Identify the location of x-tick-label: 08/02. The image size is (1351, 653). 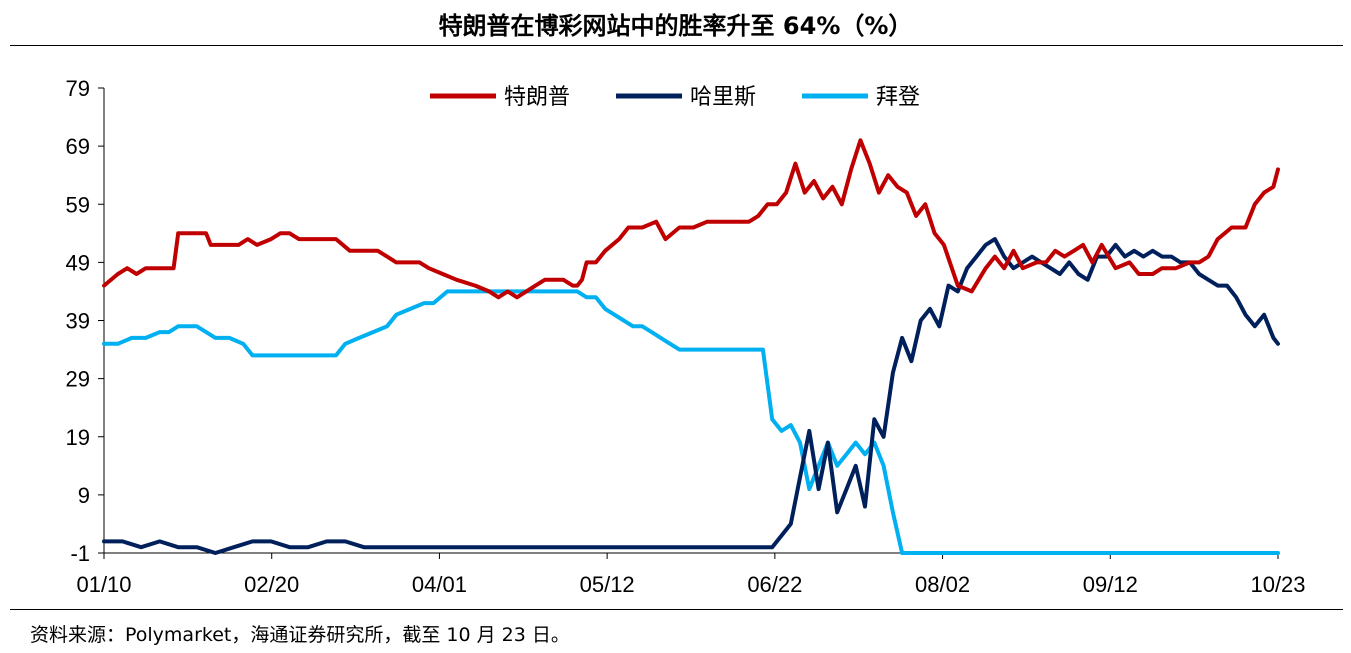
(942, 584).